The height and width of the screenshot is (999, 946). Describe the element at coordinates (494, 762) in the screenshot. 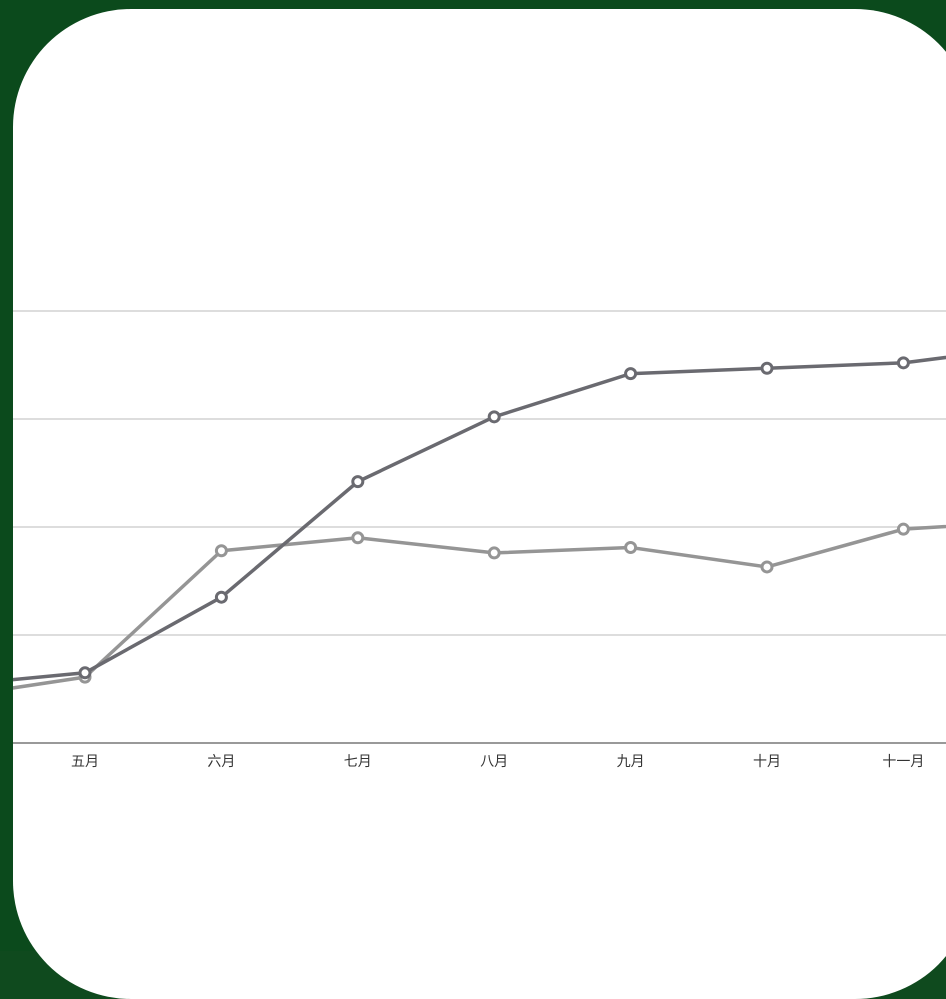

I see `x-tick-label: 八月` at that location.